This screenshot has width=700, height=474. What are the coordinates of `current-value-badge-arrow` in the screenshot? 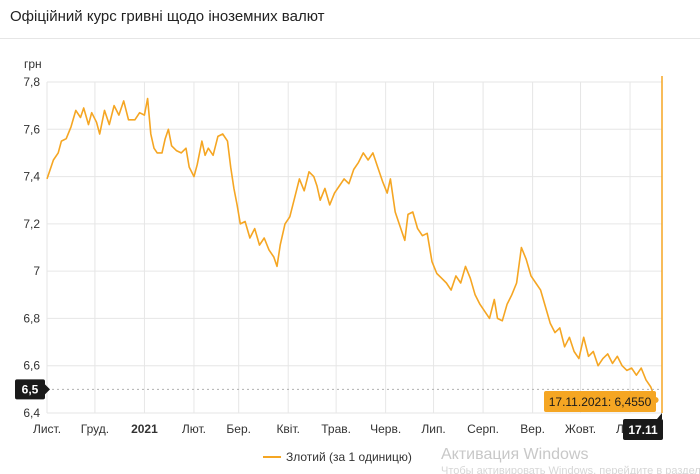 It's located at (47, 389).